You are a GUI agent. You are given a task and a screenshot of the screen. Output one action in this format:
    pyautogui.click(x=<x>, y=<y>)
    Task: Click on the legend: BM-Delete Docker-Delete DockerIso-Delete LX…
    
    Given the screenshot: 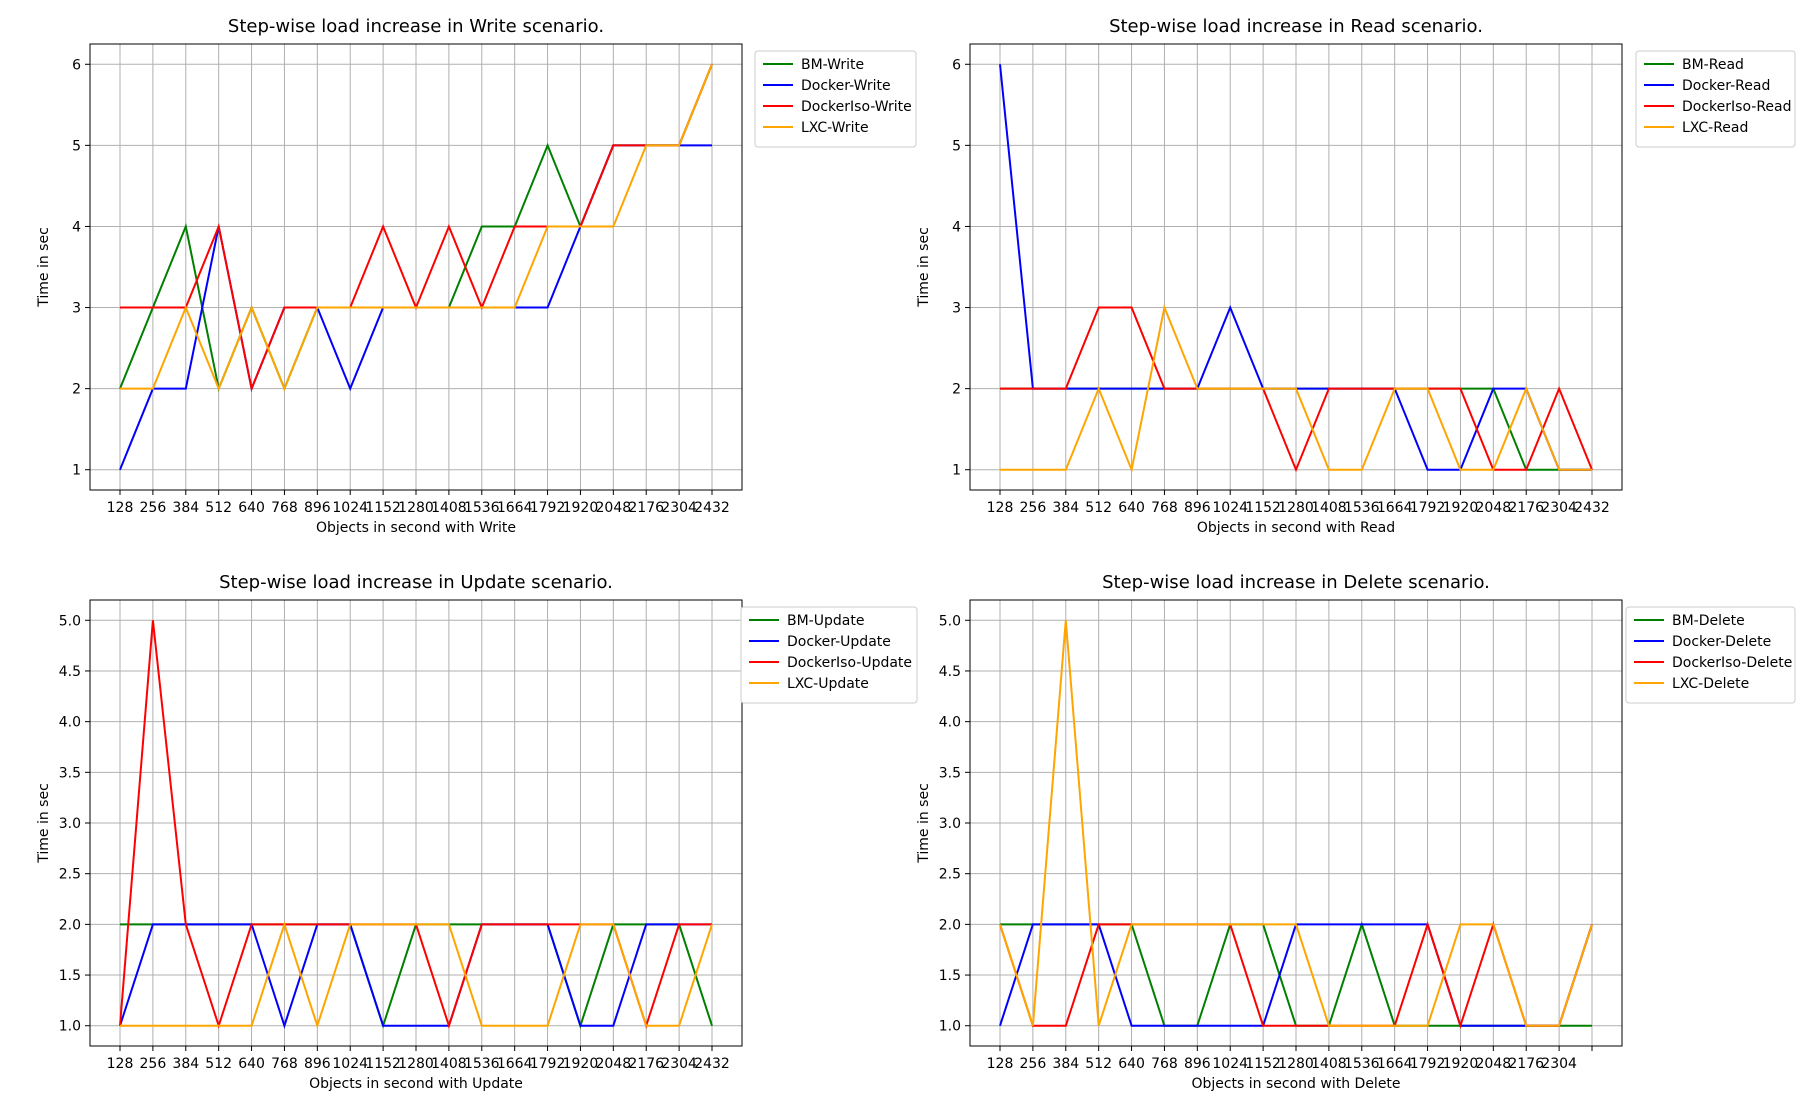 What is the action you would take?
    pyautogui.click(x=1710, y=655)
    